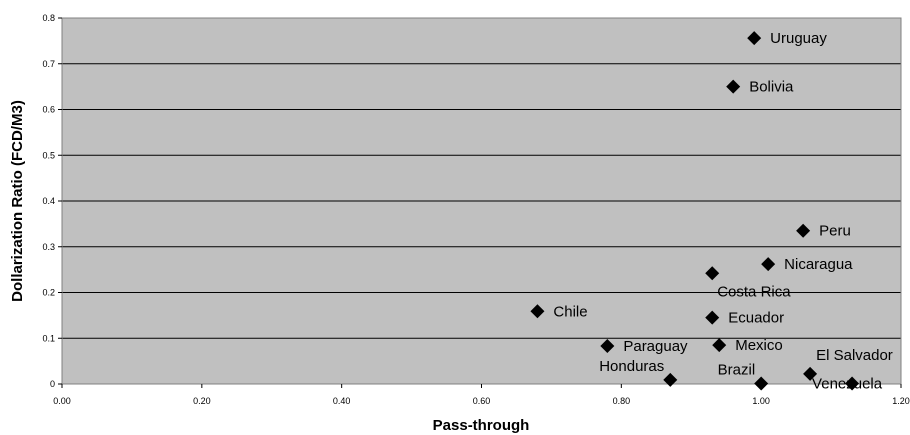 The image size is (910, 435). Describe the element at coordinates (48, 110) in the screenshot. I see `y-tick-label: 0.6` at that location.